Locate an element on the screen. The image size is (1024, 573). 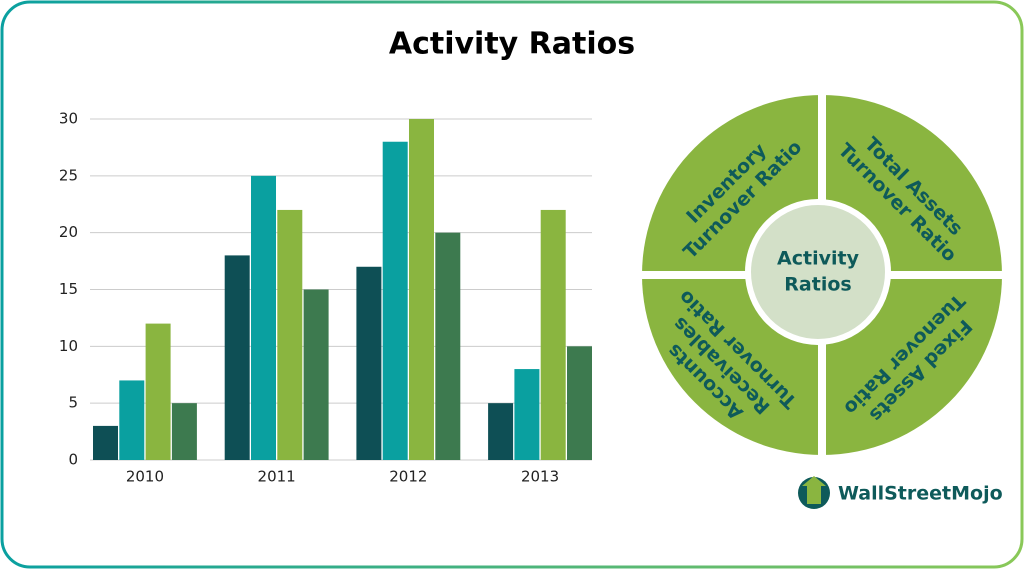
y-tick-label: 30 is located at coordinates (68, 119).